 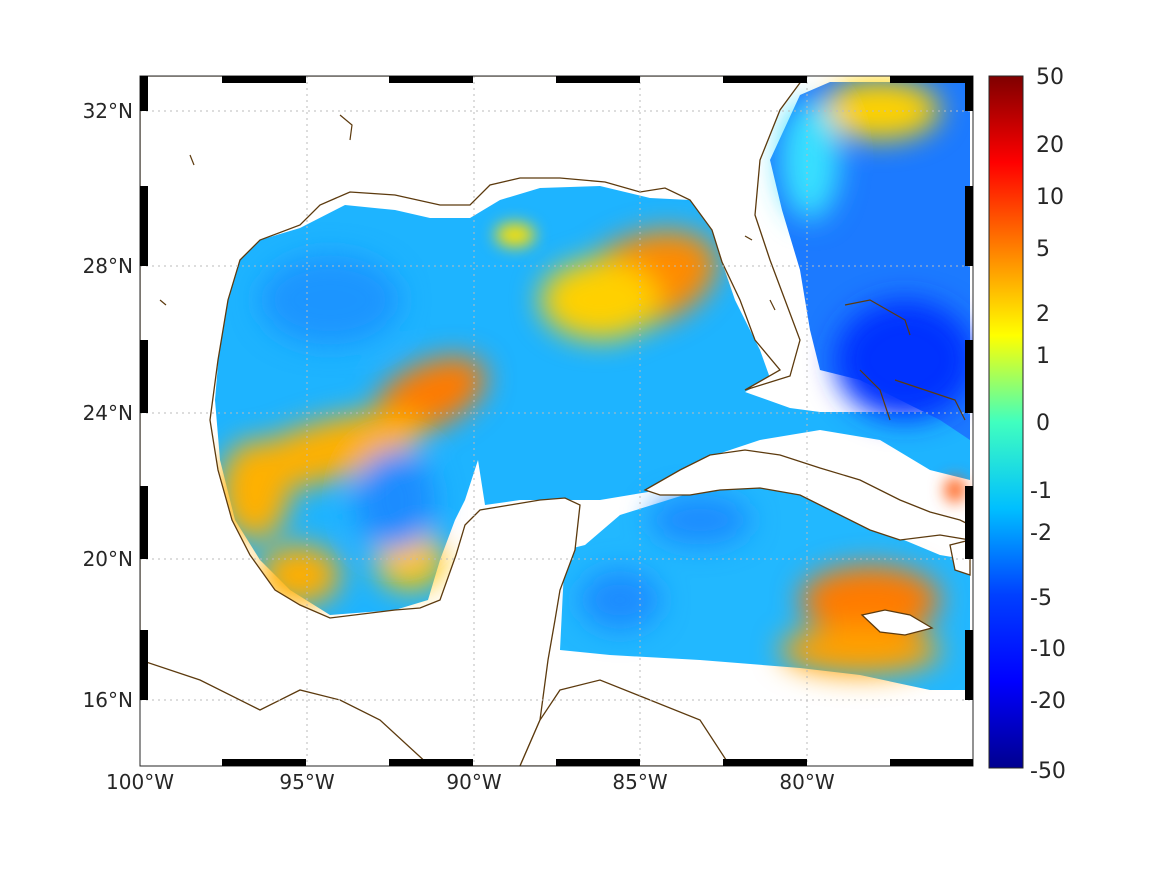 What do you see at coordinates (108, 559) in the screenshot?
I see `y-tick-label: 20°N` at bounding box center [108, 559].